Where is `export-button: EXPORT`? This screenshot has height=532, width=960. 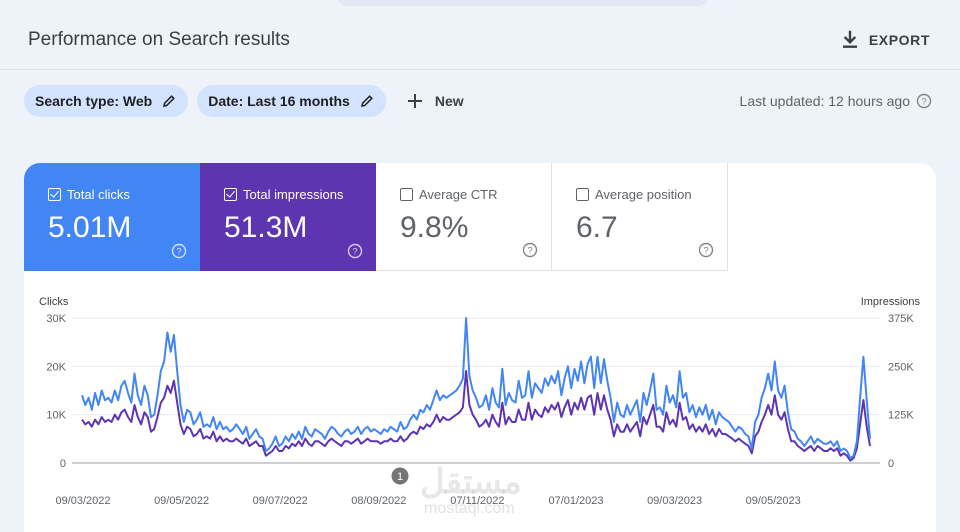 export-button: EXPORT is located at coordinates (885, 40).